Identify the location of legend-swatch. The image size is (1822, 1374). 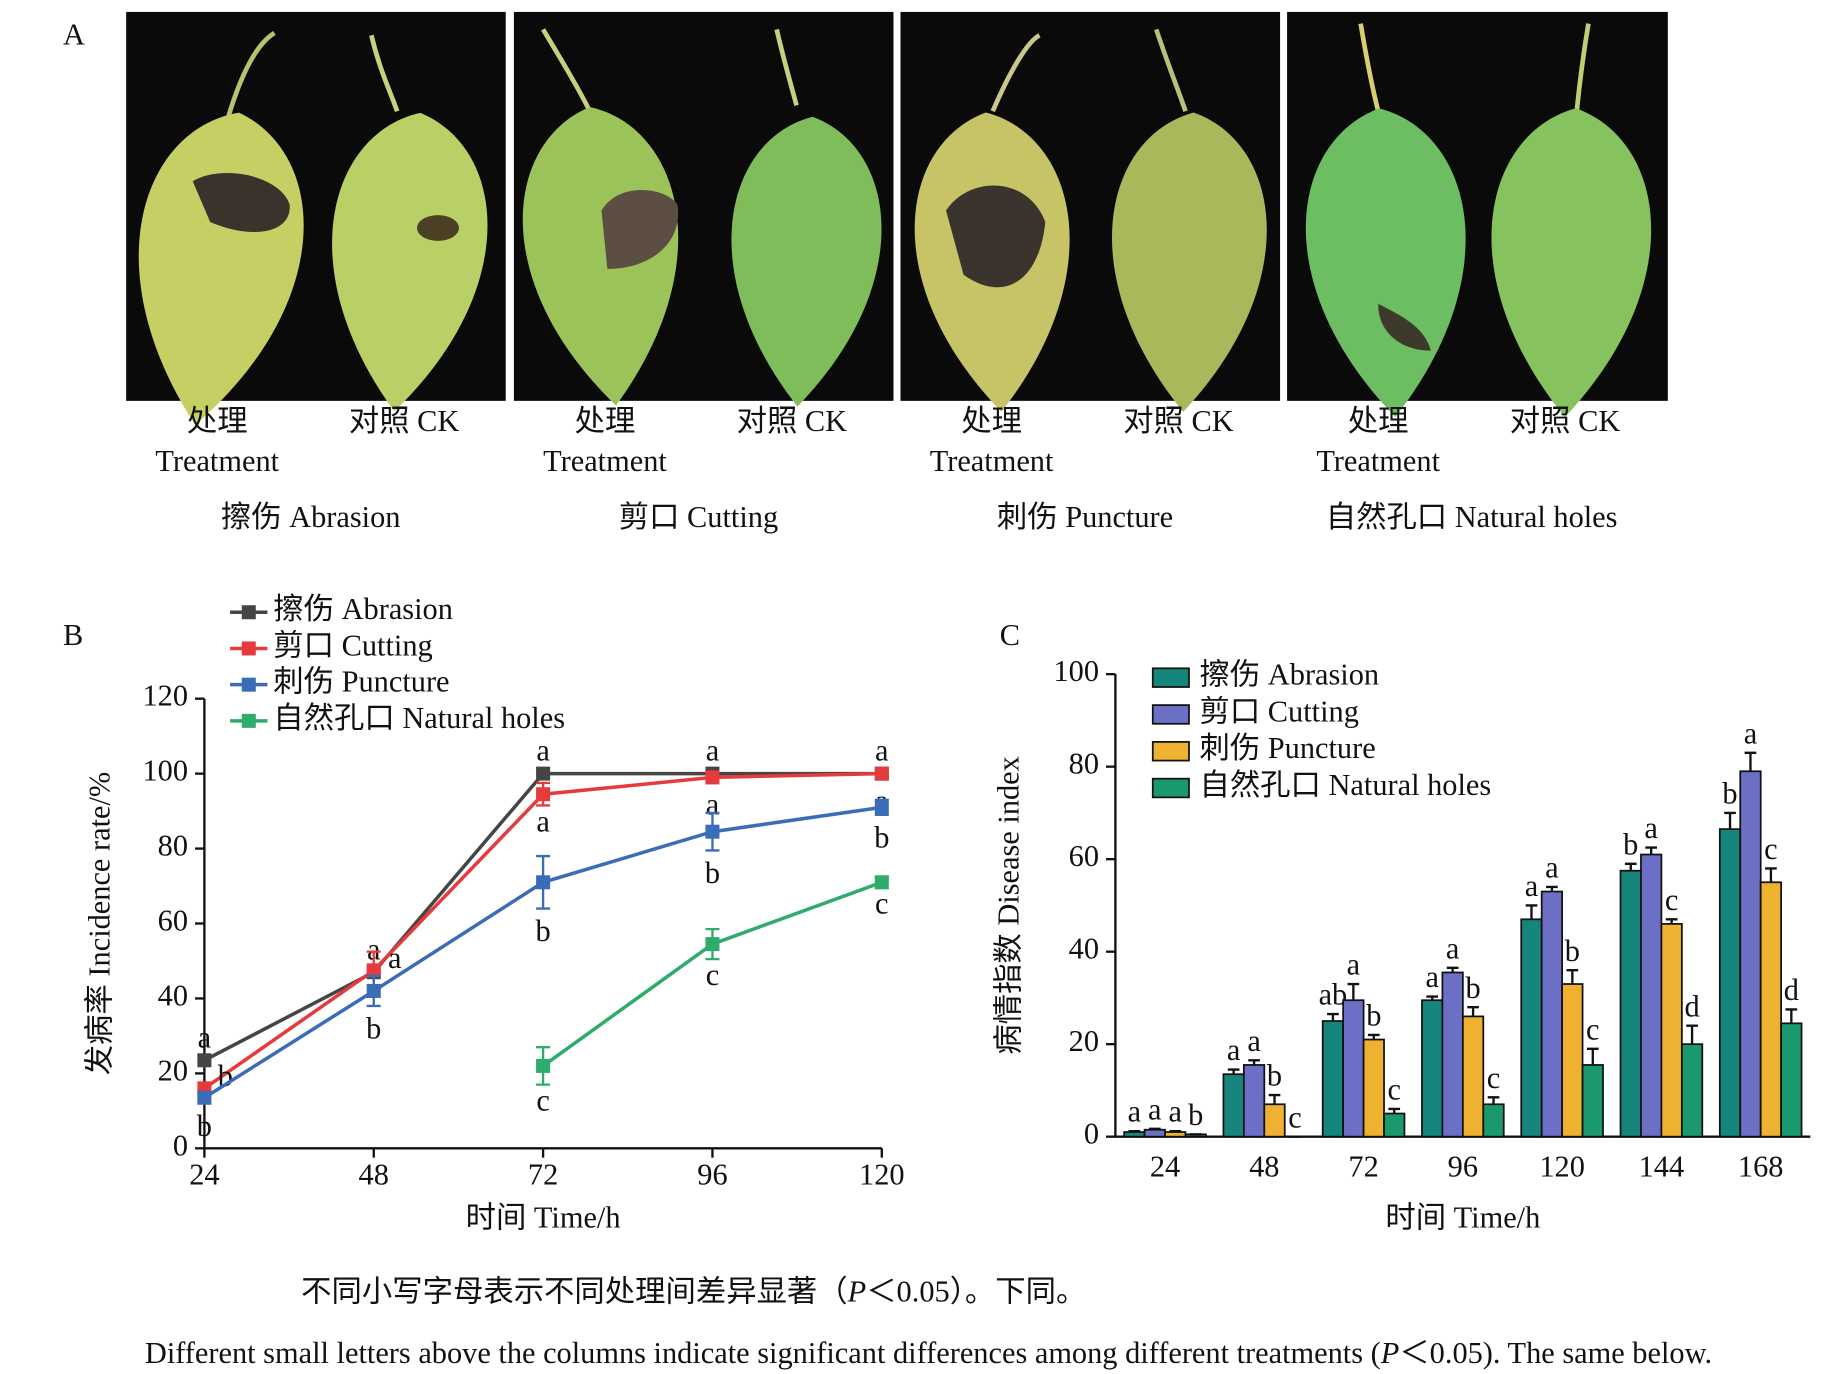
(1170, 788).